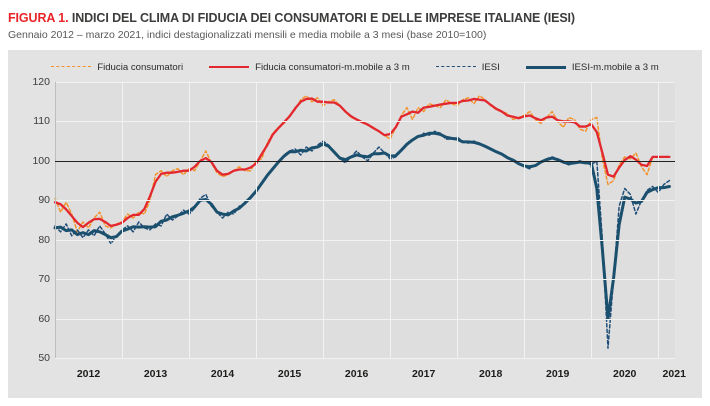 The height and width of the screenshot is (406, 710). What do you see at coordinates (41, 160) in the screenshot?
I see `y-axis-tick-label: 100` at bounding box center [41, 160].